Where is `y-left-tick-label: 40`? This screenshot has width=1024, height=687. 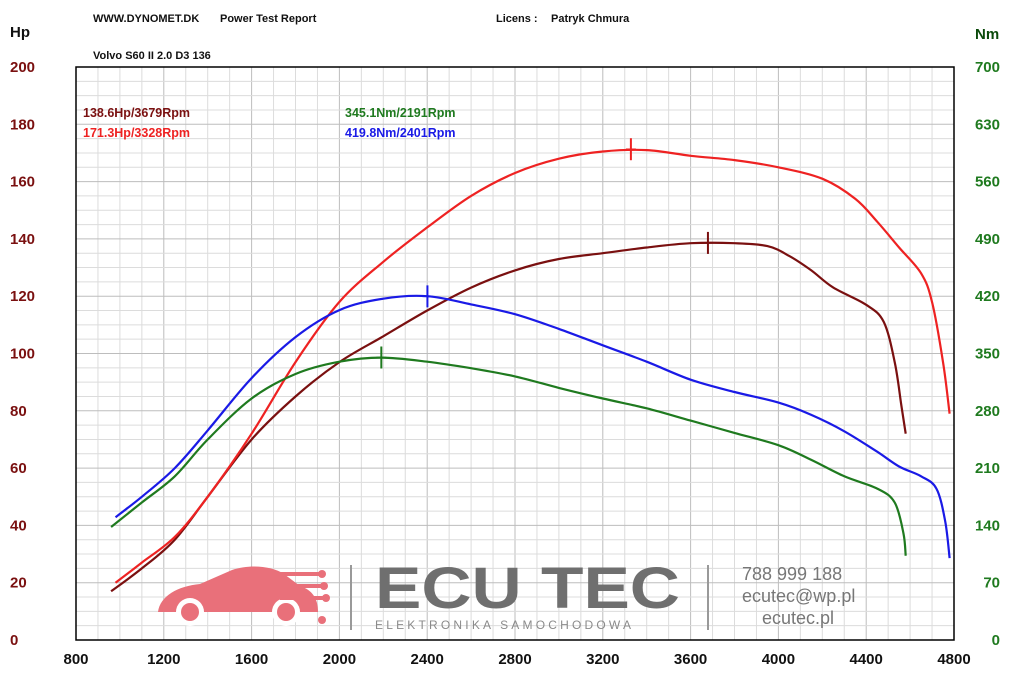
y-left-tick-label: 40 is located at coordinates (18, 525).